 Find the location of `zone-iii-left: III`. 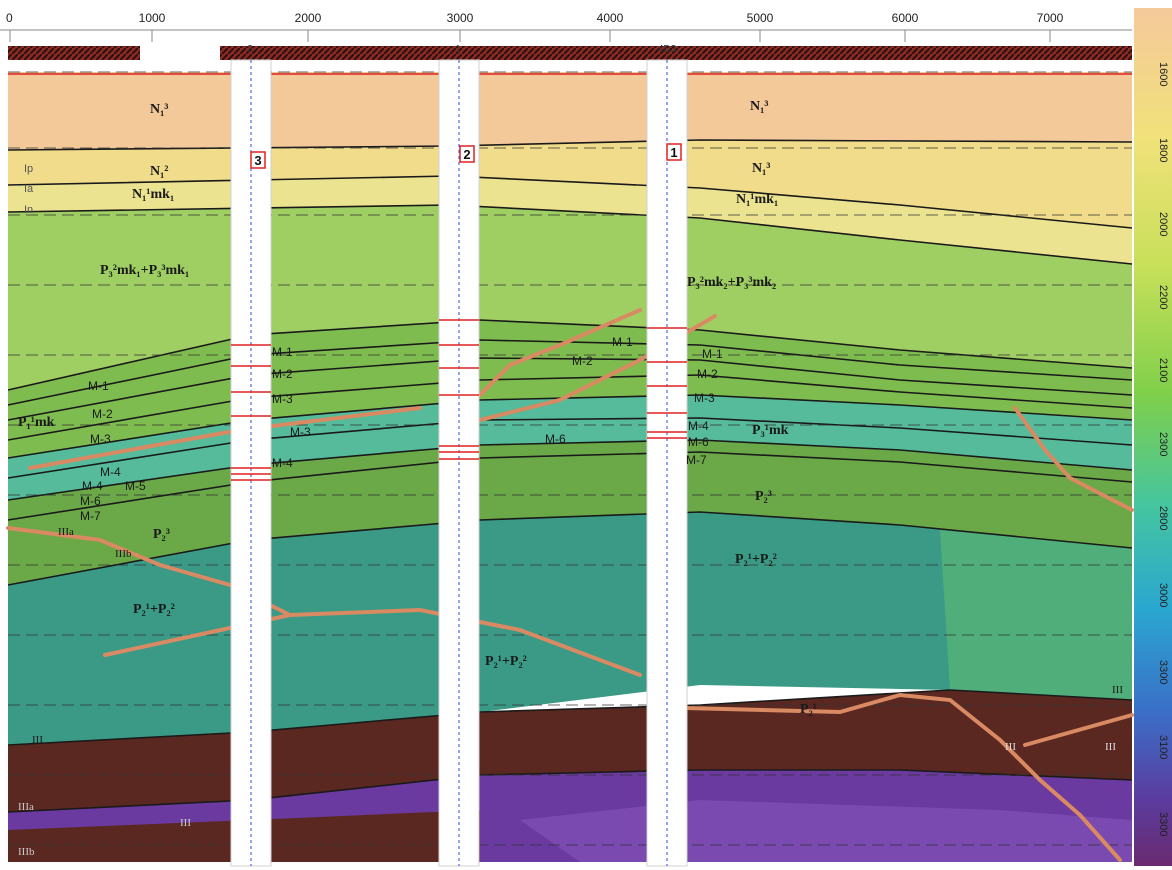

zone-iii-left: III is located at coordinates (37, 740).